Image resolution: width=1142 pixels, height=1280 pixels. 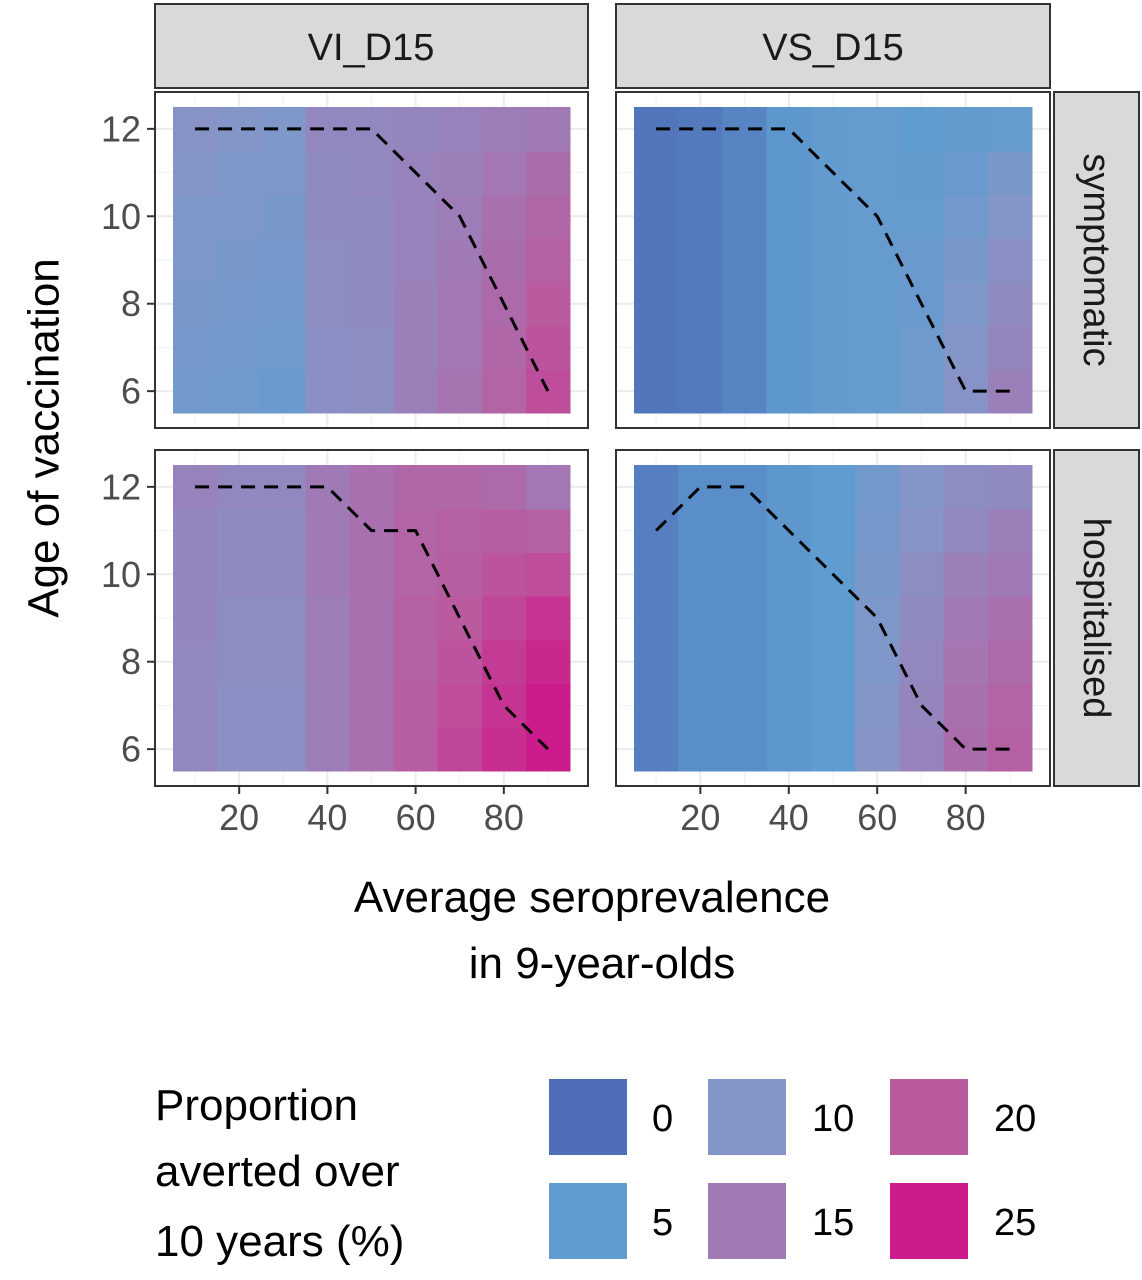 What do you see at coordinates (121, 574) in the screenshot?
I see `y-tick-label: 10` at bounding box center [121, 574].